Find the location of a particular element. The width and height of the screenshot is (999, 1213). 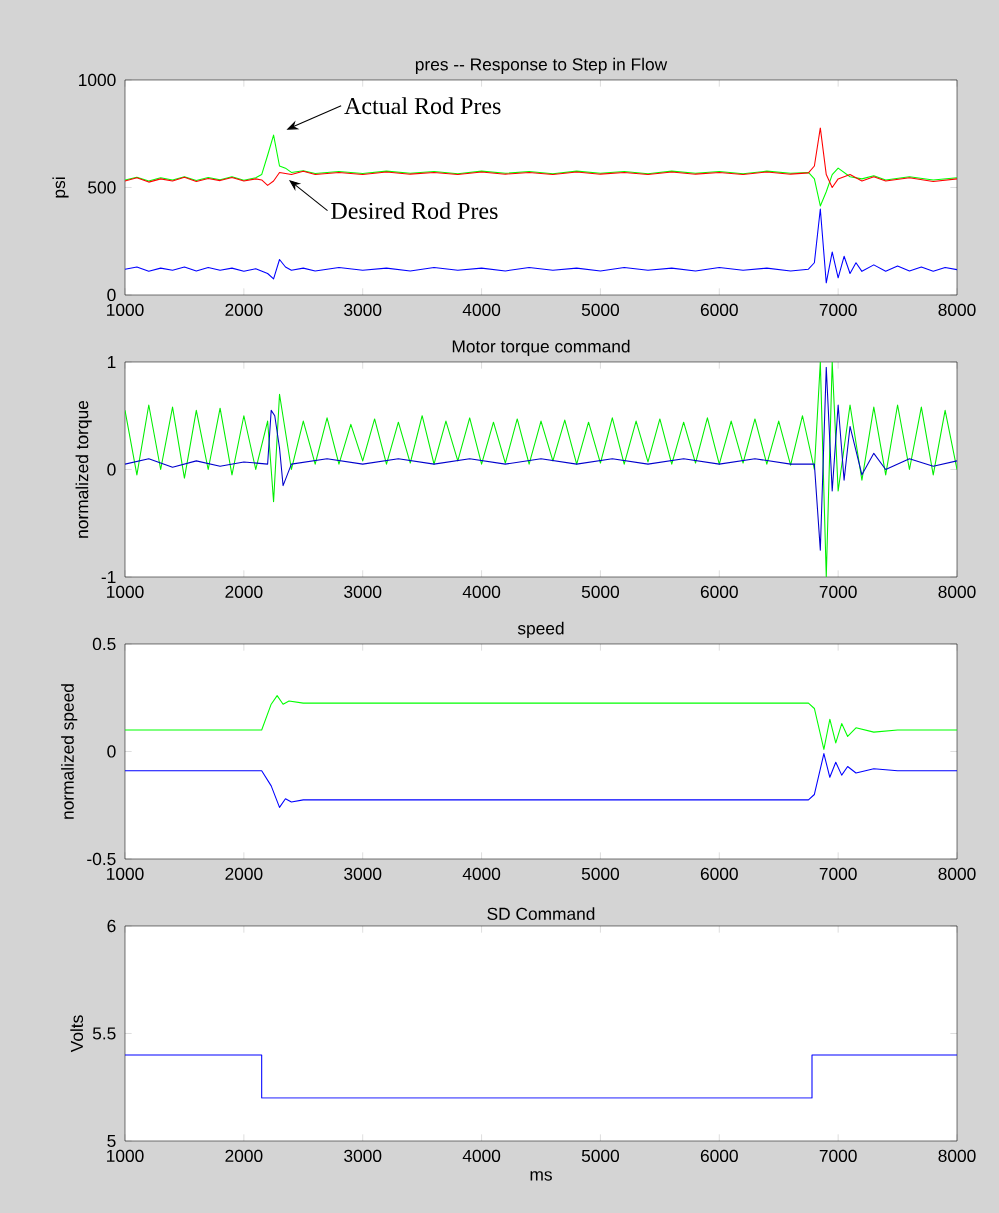

y-tick-label: 500 is located at coordinates (102, 187).